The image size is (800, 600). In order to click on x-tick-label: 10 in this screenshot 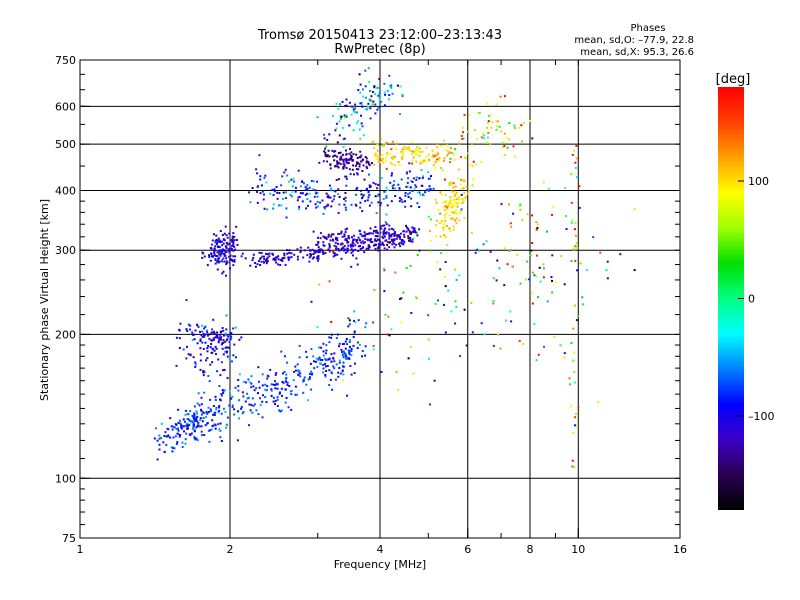, I will do `click(578, 549)`.